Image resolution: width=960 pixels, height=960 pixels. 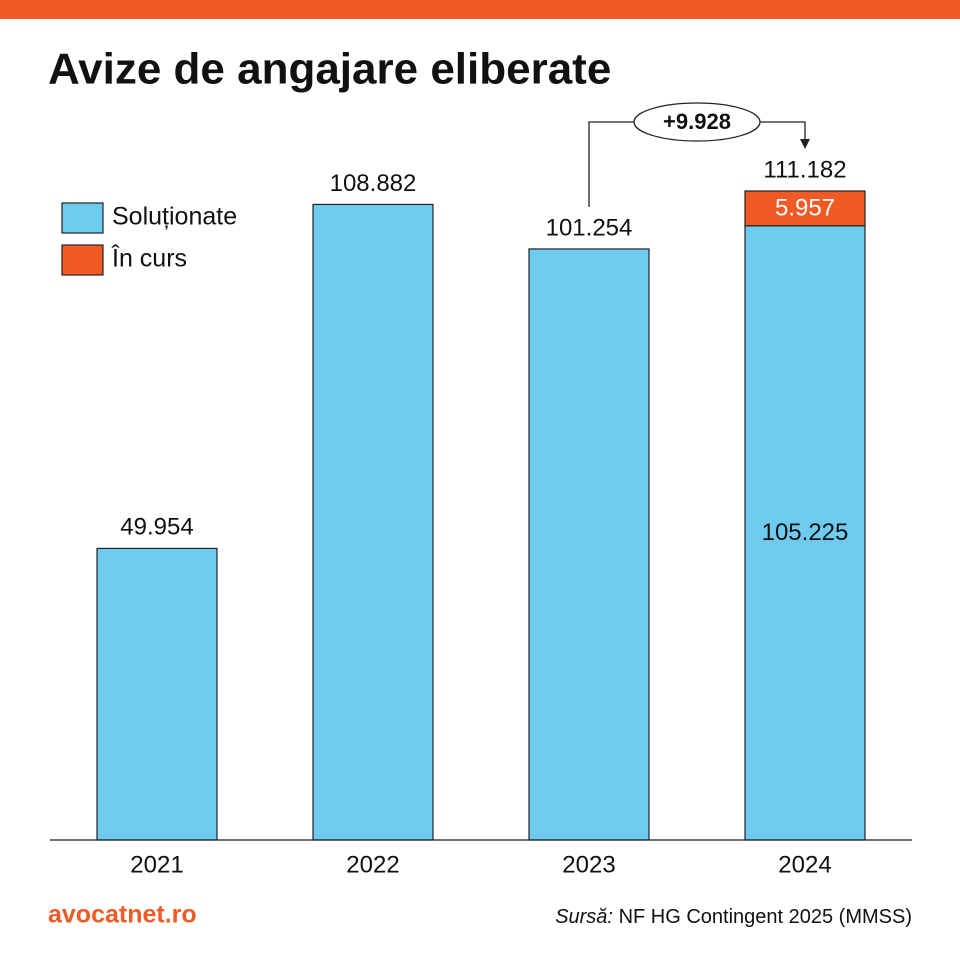 I want to click on value-label: 108.882, so click(x=373, y=183).